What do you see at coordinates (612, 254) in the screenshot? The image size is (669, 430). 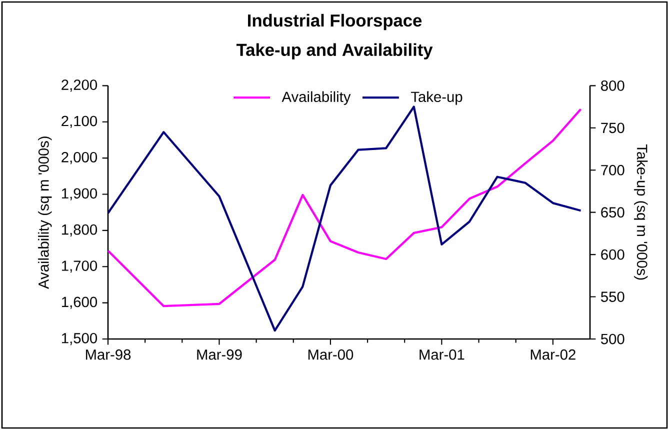 I see `y2-tick-label: 600` at bounding box center [612, 254].